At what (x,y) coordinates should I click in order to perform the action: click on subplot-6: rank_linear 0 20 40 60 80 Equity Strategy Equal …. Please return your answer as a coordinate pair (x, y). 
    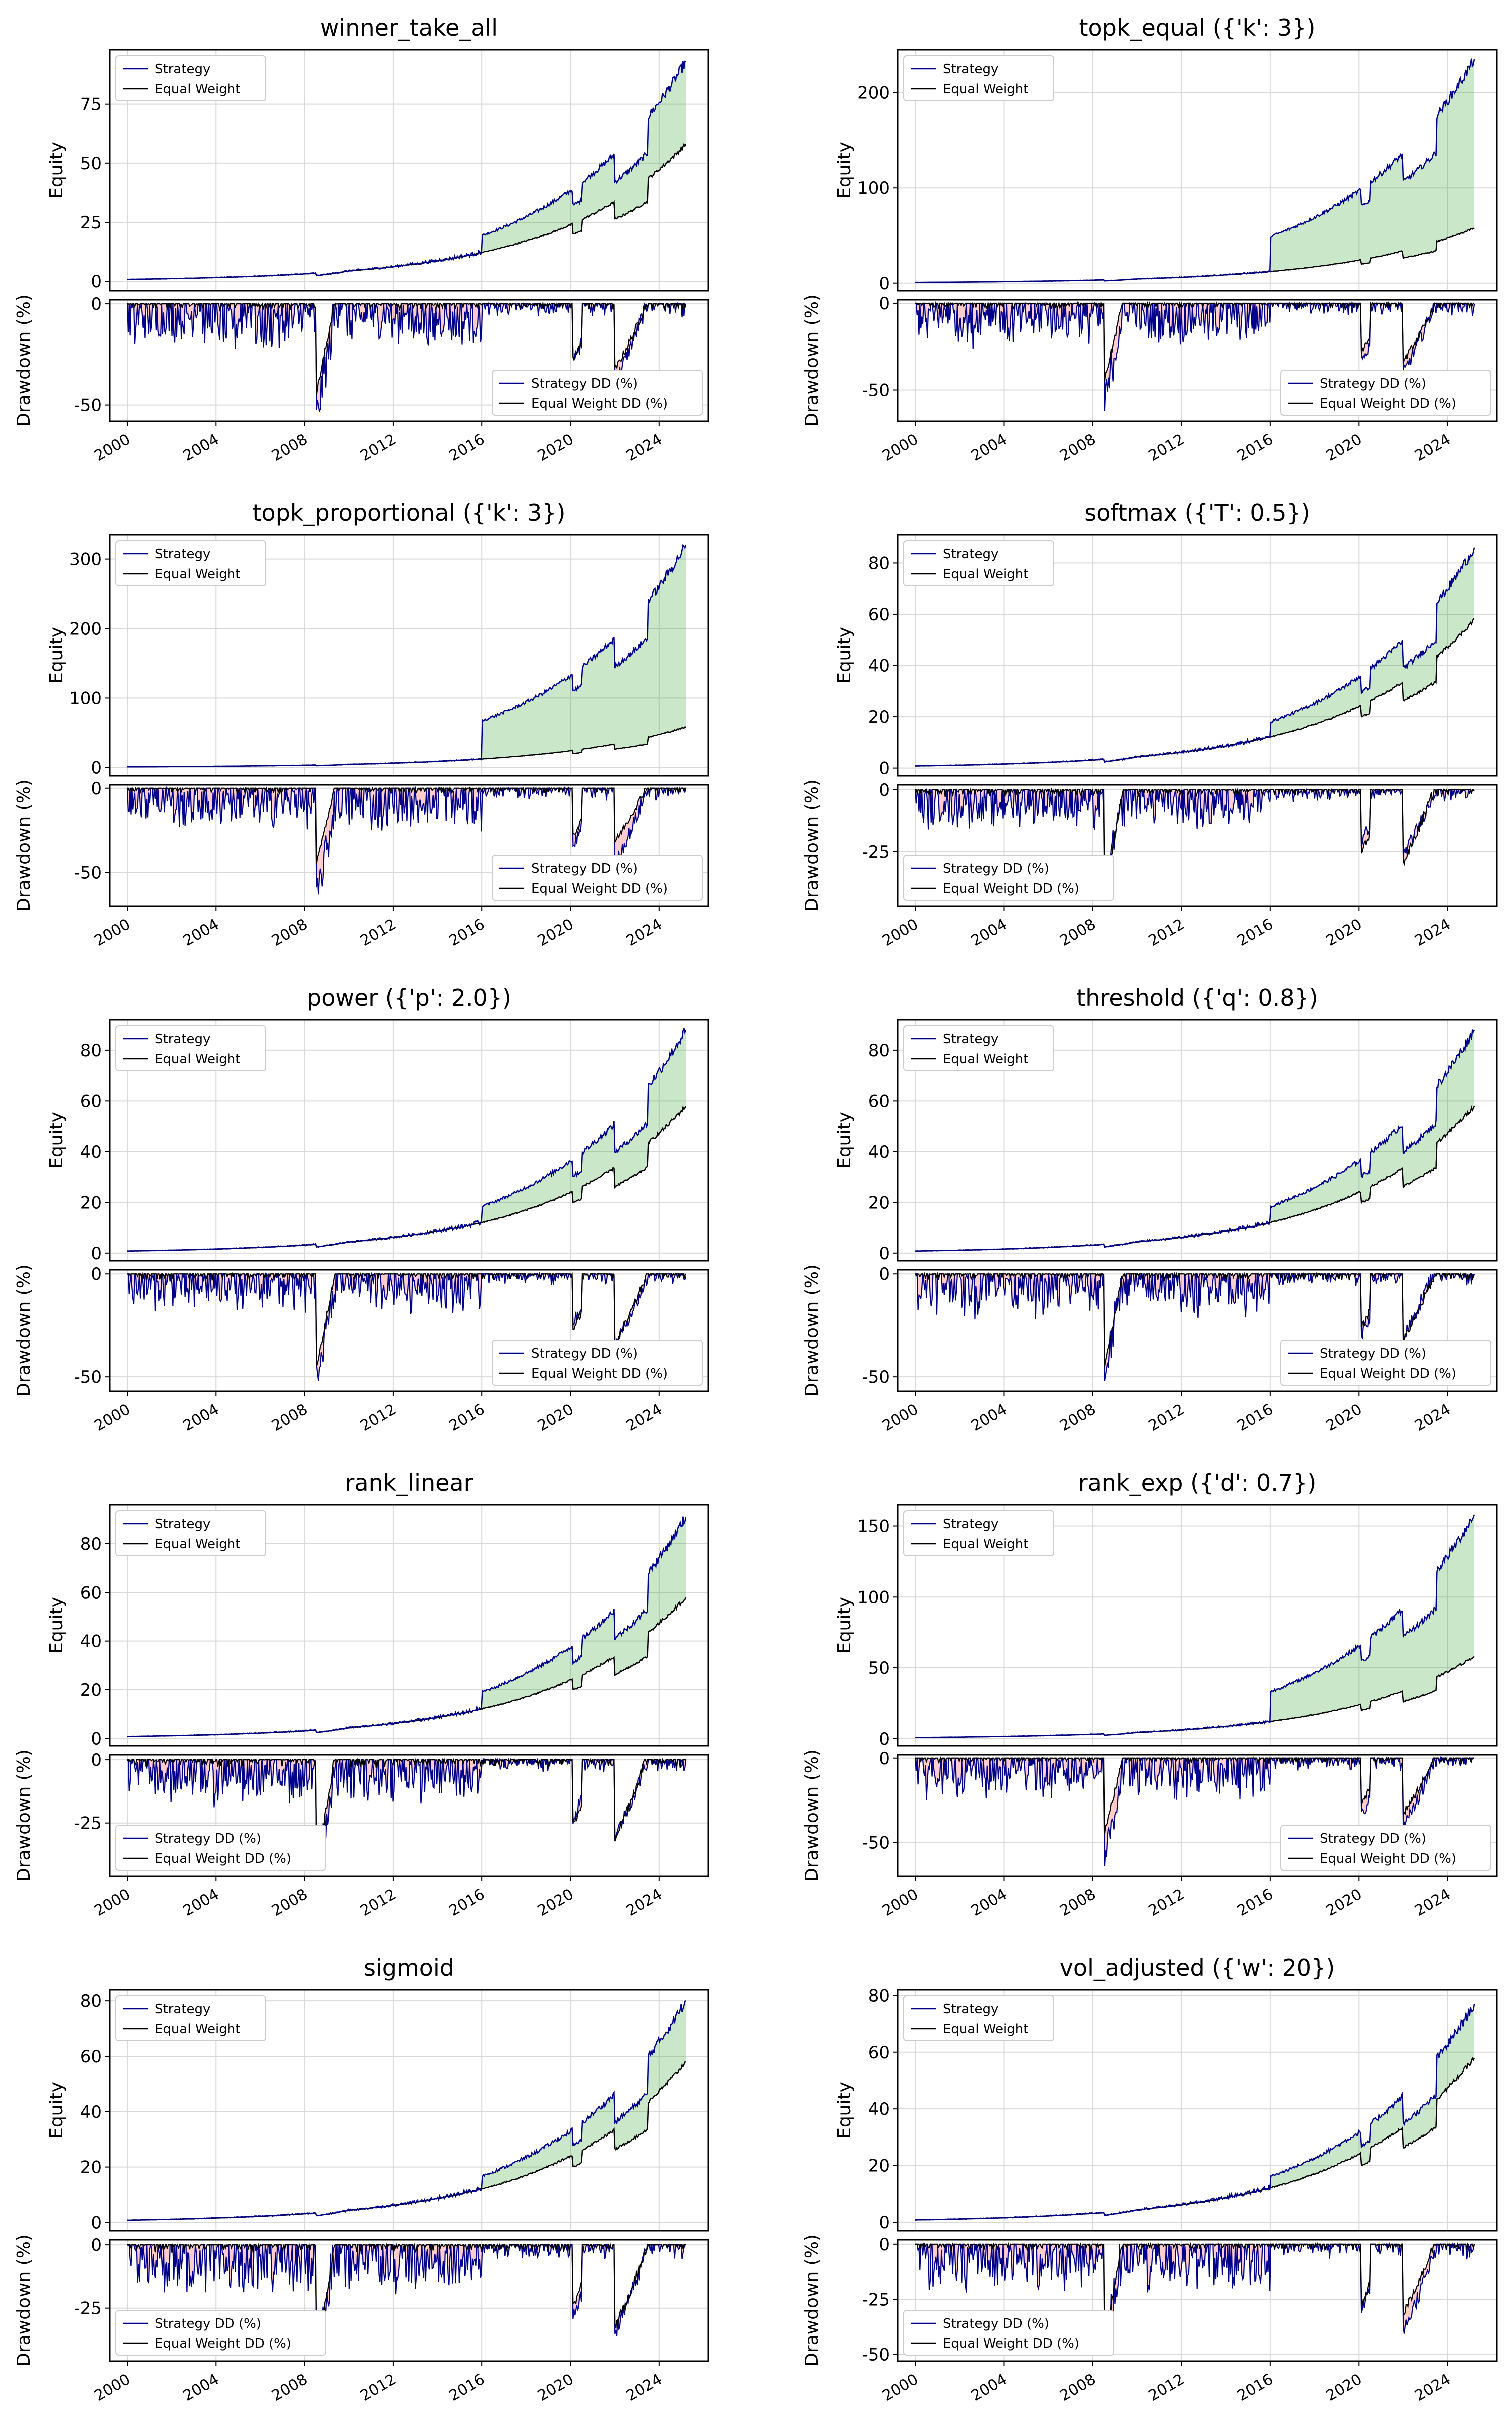
    Looking at the image, I should click on (361, 1694).